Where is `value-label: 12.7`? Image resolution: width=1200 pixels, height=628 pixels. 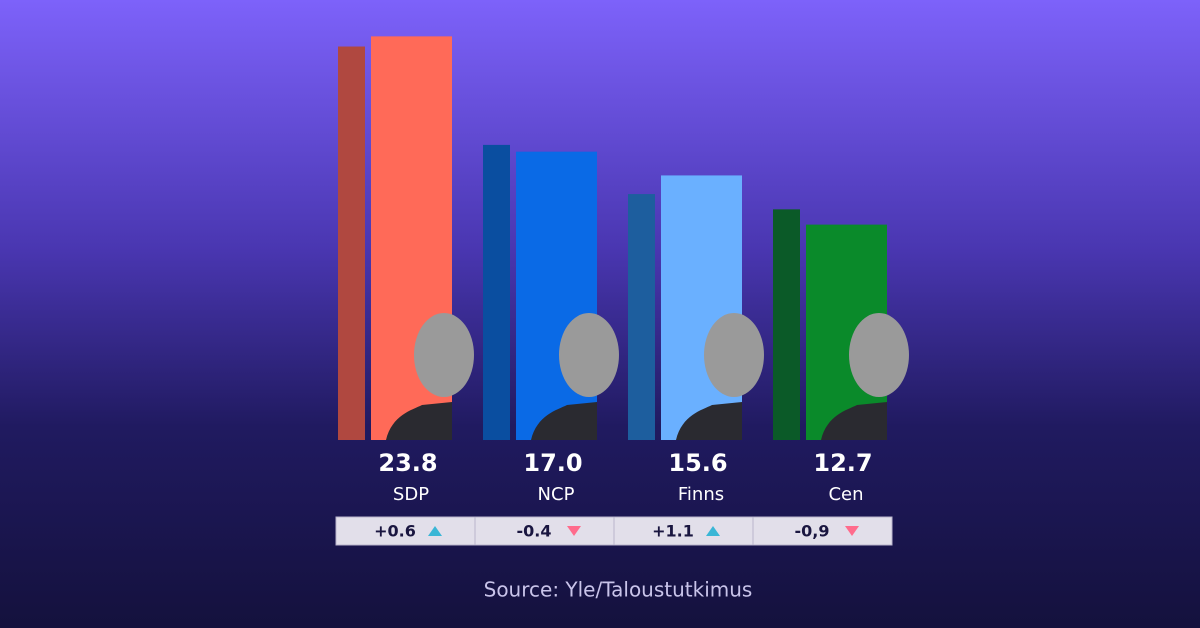 value-label: 12.7 is located at coordinates (842, 463).